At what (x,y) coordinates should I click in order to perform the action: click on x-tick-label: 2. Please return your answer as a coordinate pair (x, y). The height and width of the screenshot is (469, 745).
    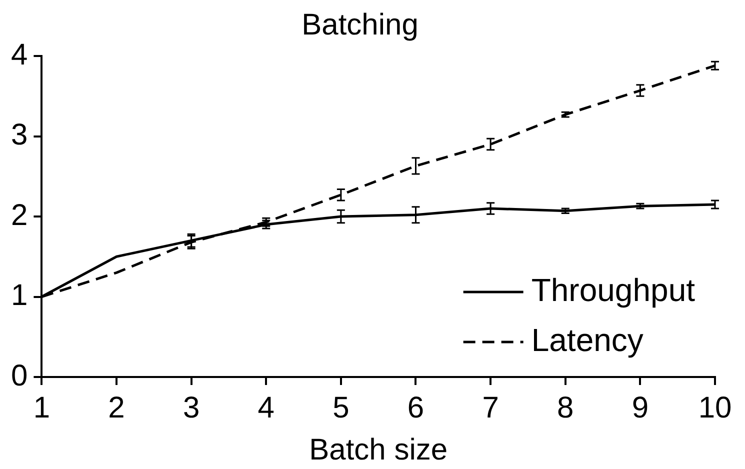
    Looking at the image, I should click on (116, 407).